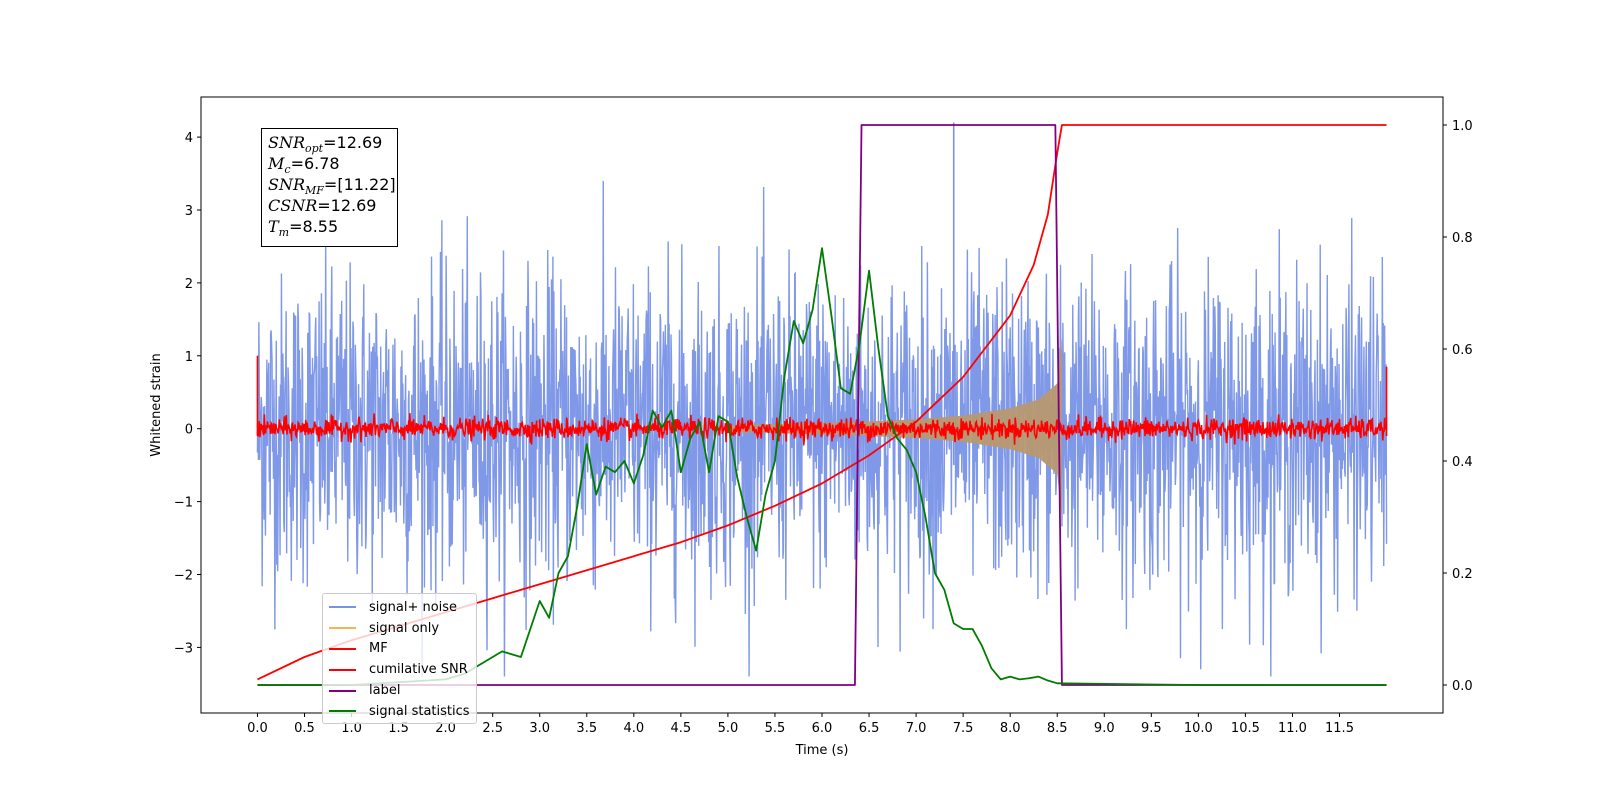 This screenshot has width=1600, height=804. What do you see at coordinates (1462, 574) in the screenshot?
I see `y-right-tick-label: 0.2` at bounding box center [1462, 574].